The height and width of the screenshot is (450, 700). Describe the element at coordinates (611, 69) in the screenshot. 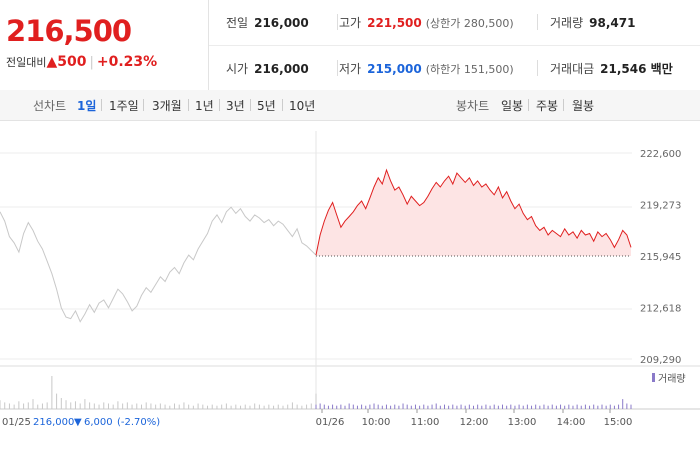

I see `trade-amount: 거래대금 21,546 백만` at that location.